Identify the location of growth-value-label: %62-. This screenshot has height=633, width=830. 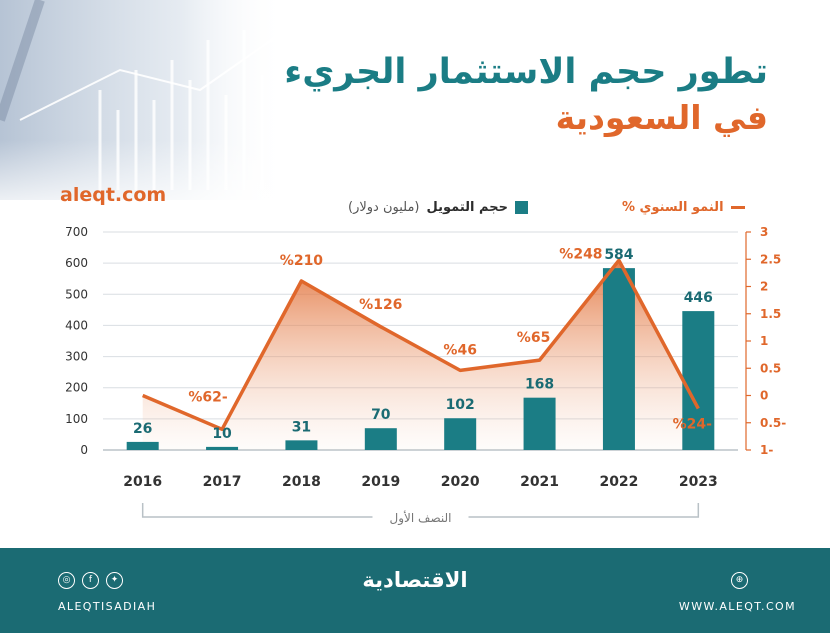
(208, 397).